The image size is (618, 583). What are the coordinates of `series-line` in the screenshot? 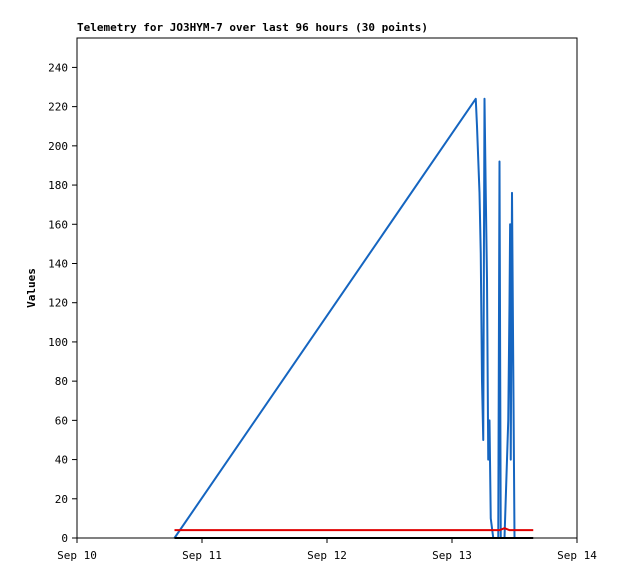 It's located at (354, 529).